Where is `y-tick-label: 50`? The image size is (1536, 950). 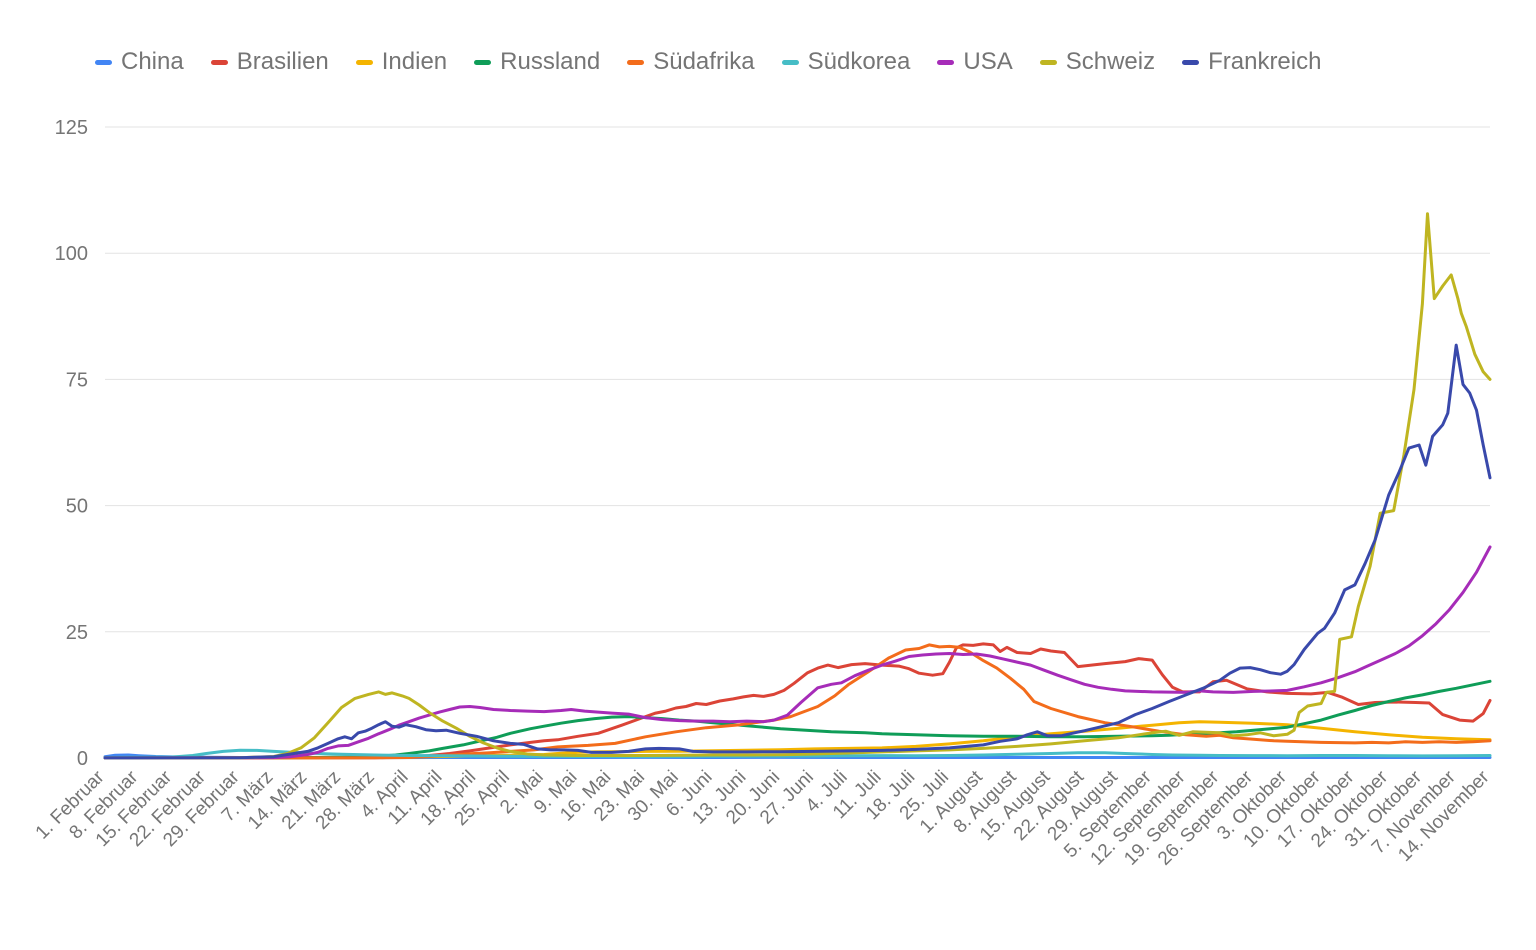
y-tick-label: 50 is located at coordinates (77, 507).